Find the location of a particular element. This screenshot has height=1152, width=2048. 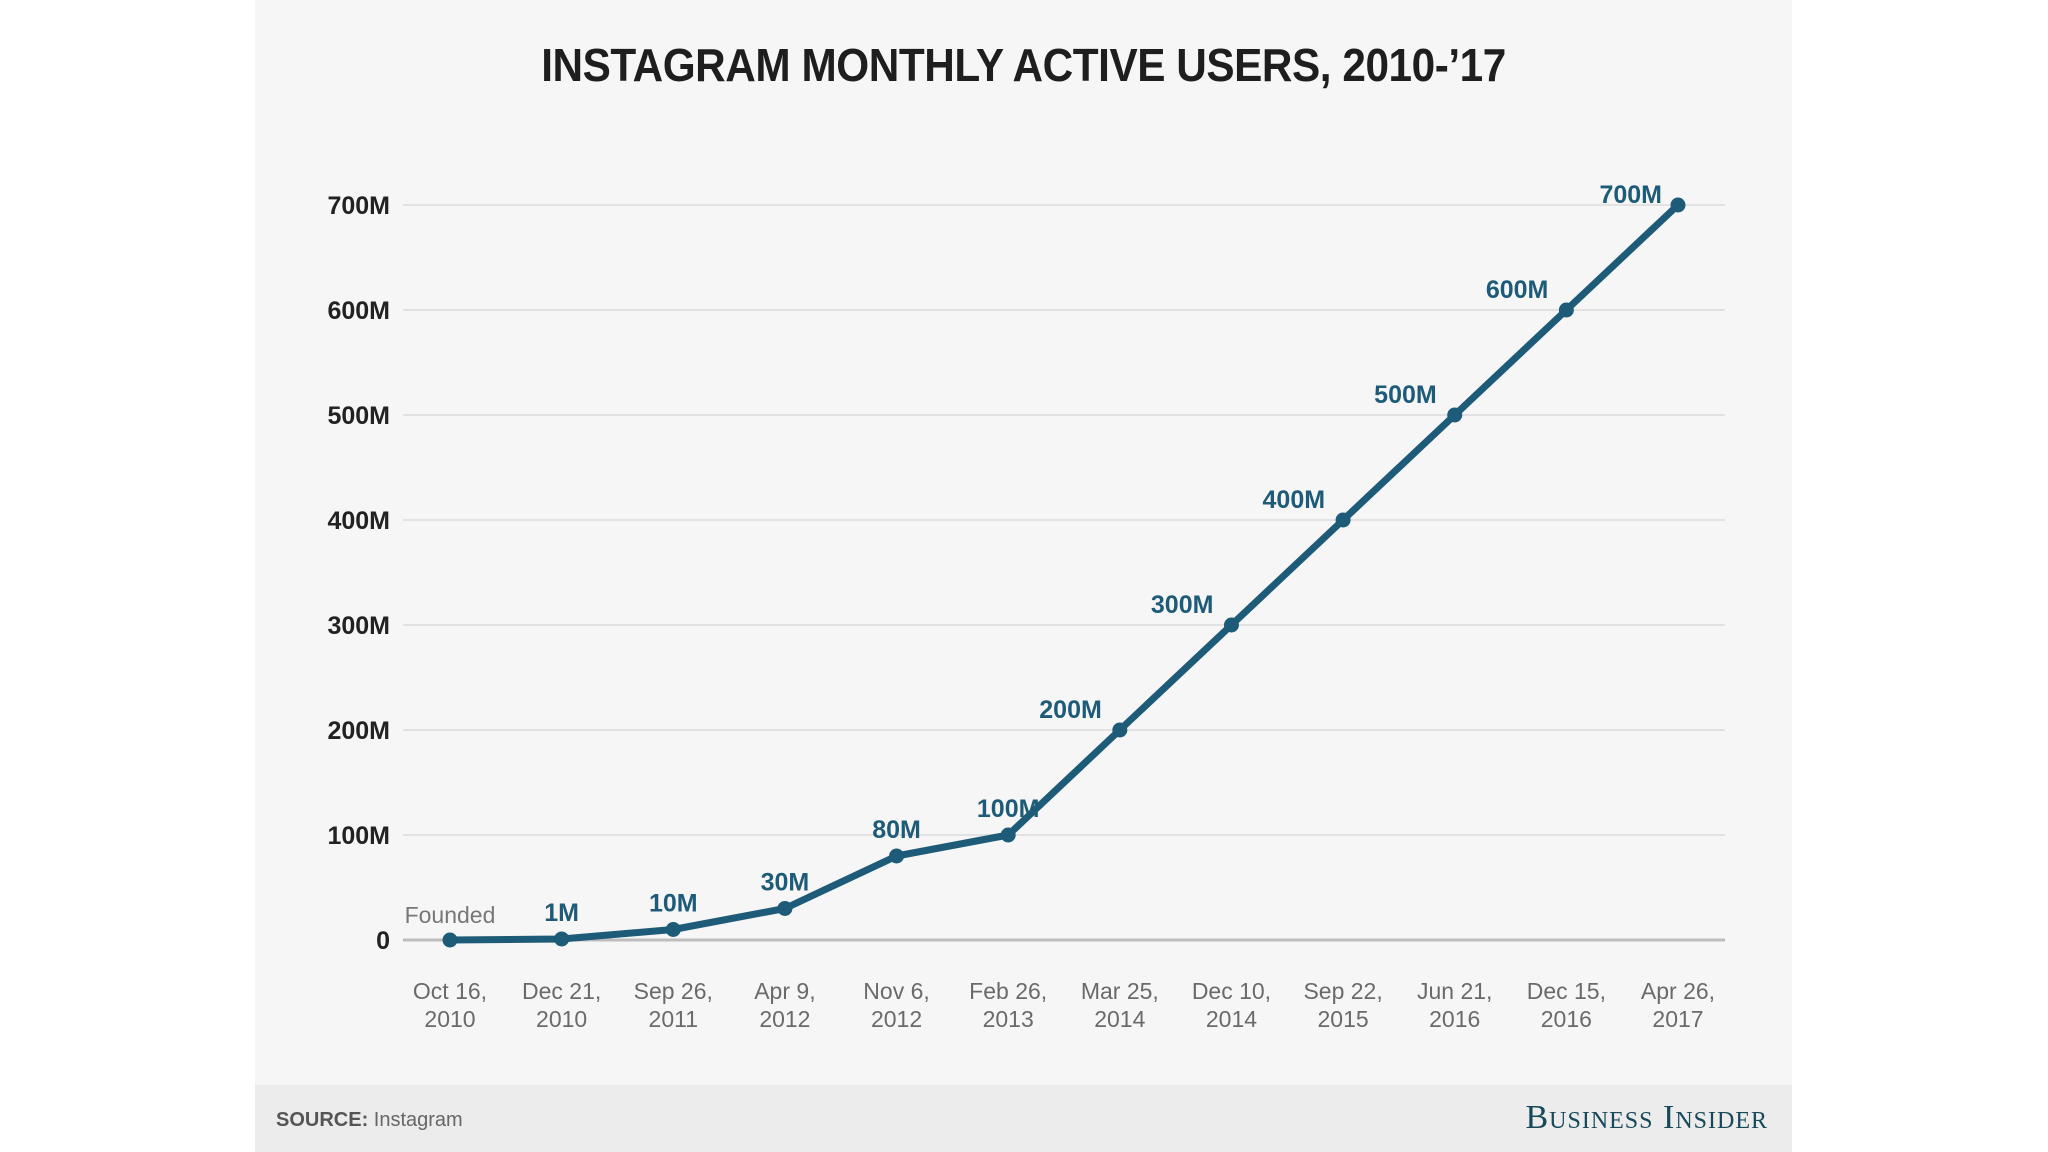

footer: SOURCE: Instagram Business Insider is located at coordinates (1023, 1118).